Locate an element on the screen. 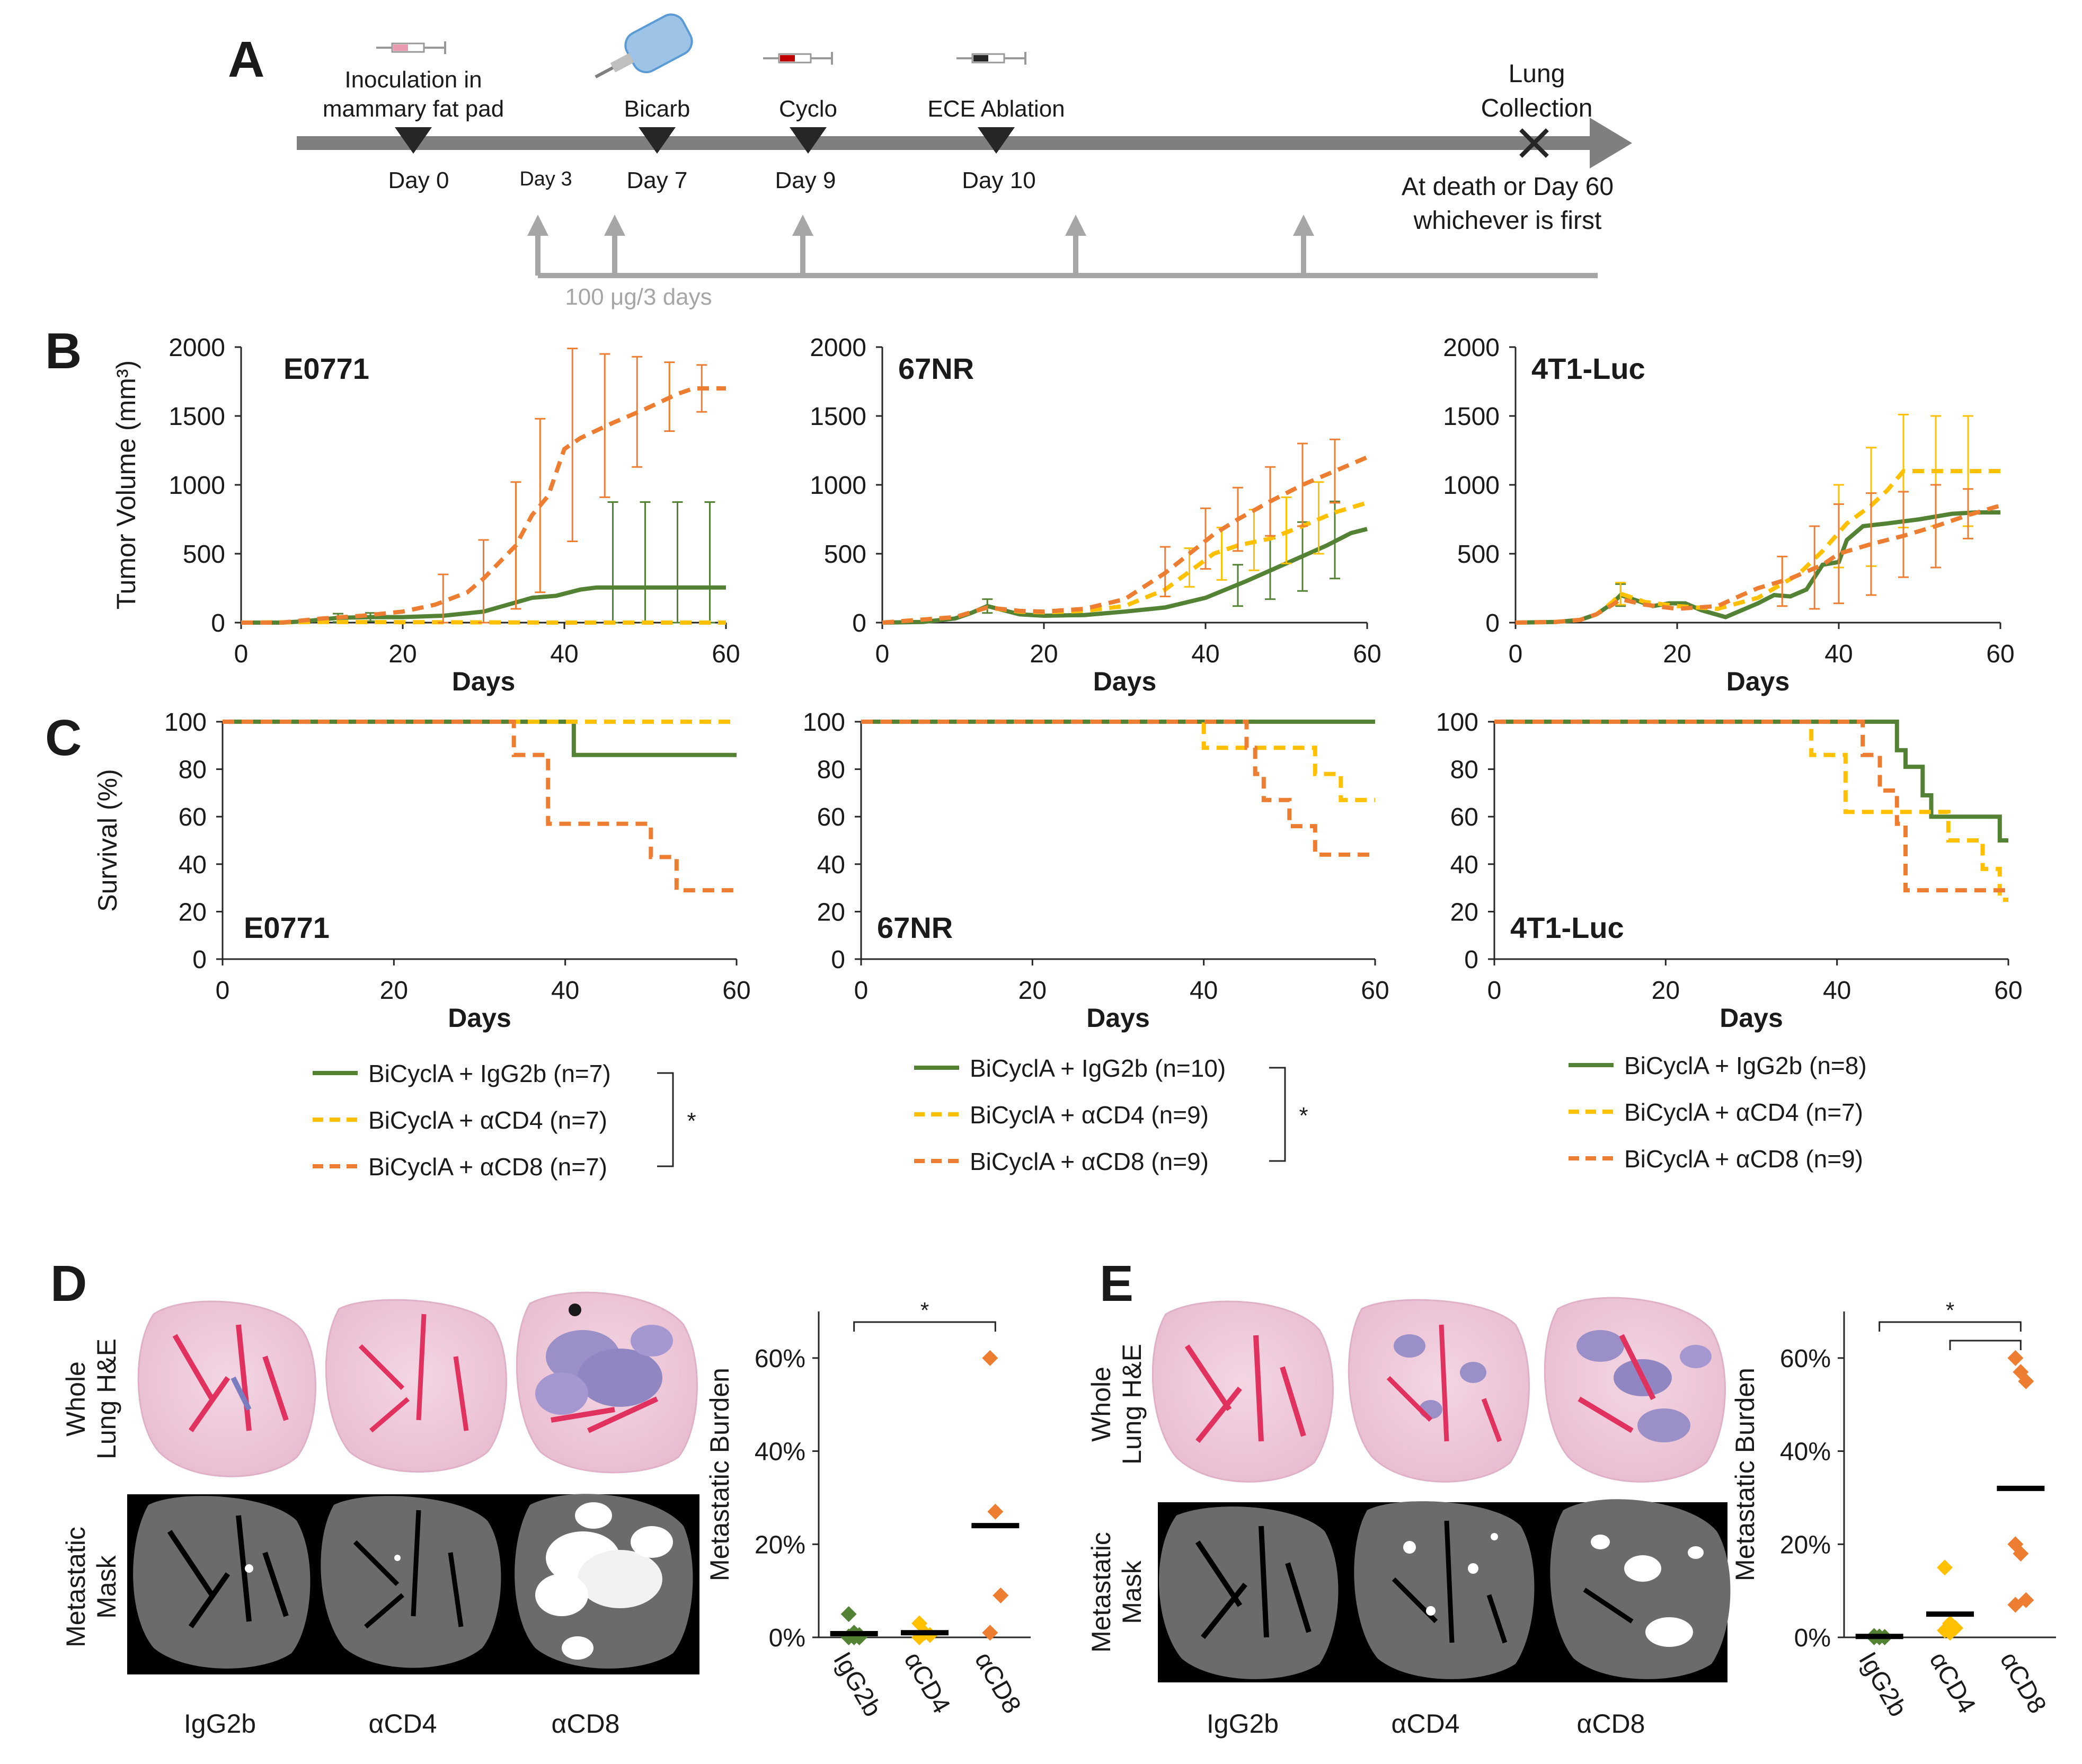 The width and height of the screenshot is (2082, 1764). y-tick-label: 20% is located at coordinates (1805, 1545).